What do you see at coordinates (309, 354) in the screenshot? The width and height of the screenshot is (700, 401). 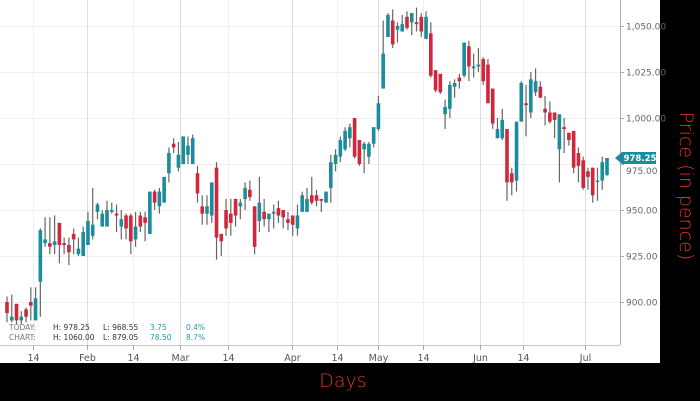 I see `x-axis-ticks: 14 Feb 14 Mar 14 Apr 14 May 14 Jun 14 Jul` at bounding box center [309, 354].